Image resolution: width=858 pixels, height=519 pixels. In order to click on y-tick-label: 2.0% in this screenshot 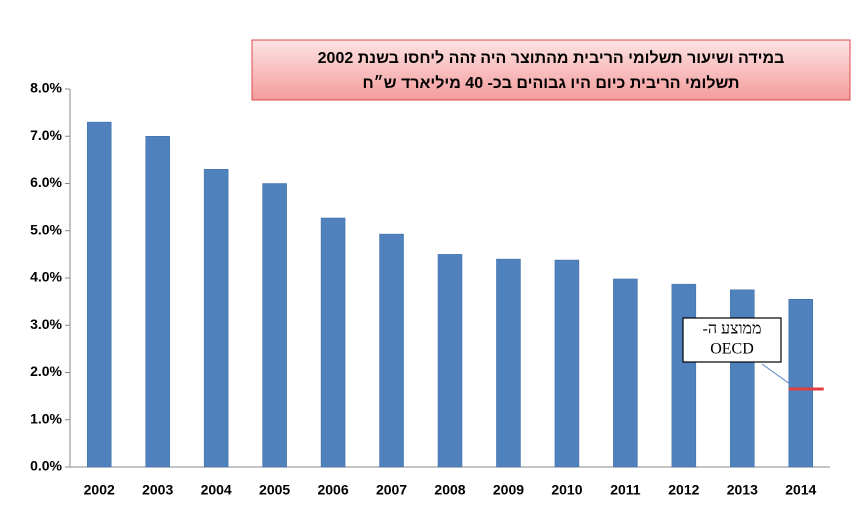, I will do `click(46, 371)`.